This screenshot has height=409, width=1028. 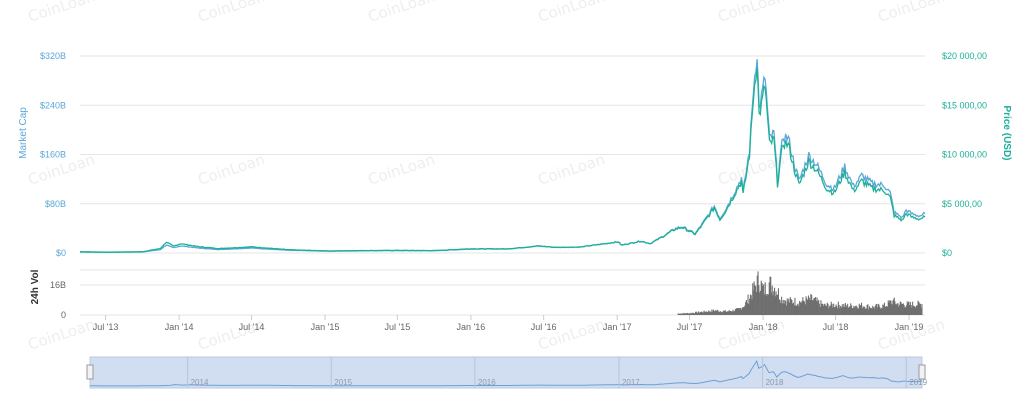 I want to click on x-tick-0: Jul '13, so click(x=106, y=327).